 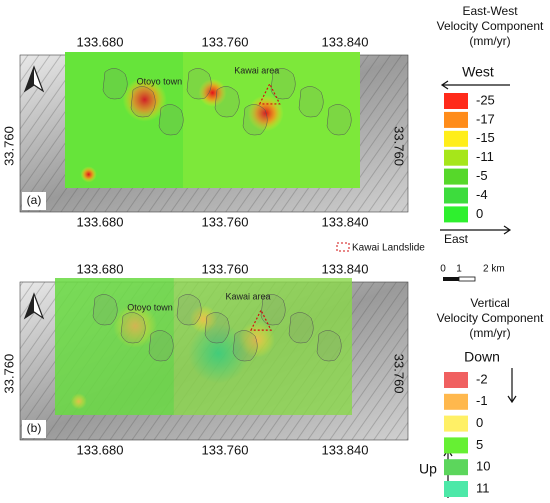 I want to click on landslide-key-symbol, so click(x=343, y=247).